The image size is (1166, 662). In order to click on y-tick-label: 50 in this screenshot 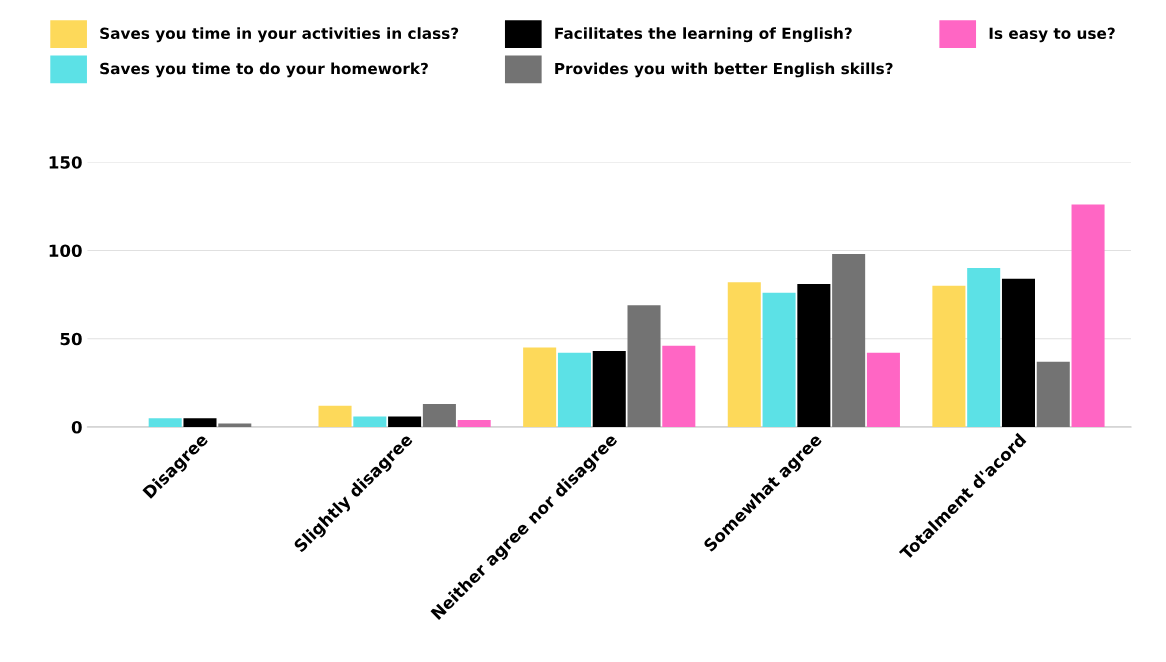, I will do `click(71, 339)`.